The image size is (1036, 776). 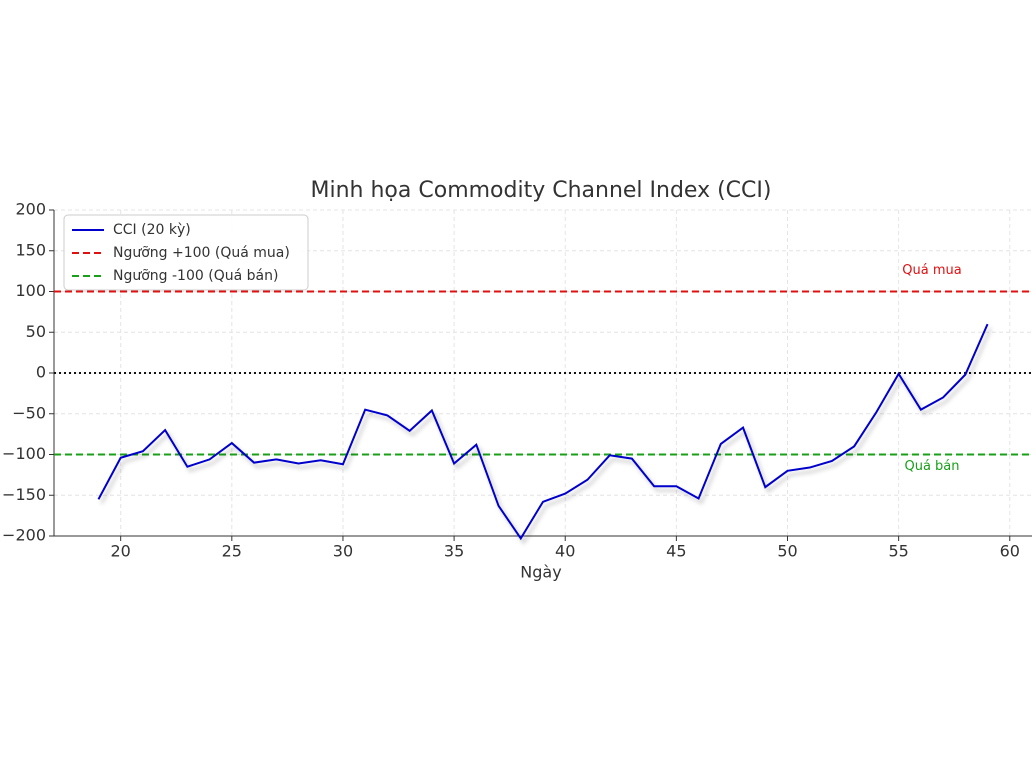 I want to click on x-tick-label: 25, so click(x=232, y=551).